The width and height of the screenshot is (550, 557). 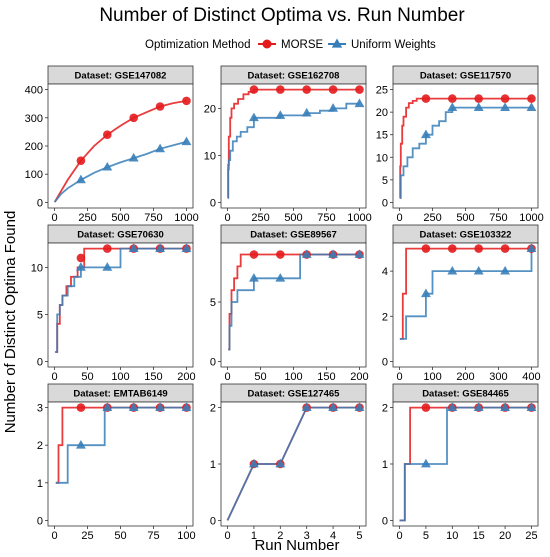 What do you see at coordinates (326, 218) in the screenshot?
I see `x-tick-label: 750` at bounding box center [326, 218].